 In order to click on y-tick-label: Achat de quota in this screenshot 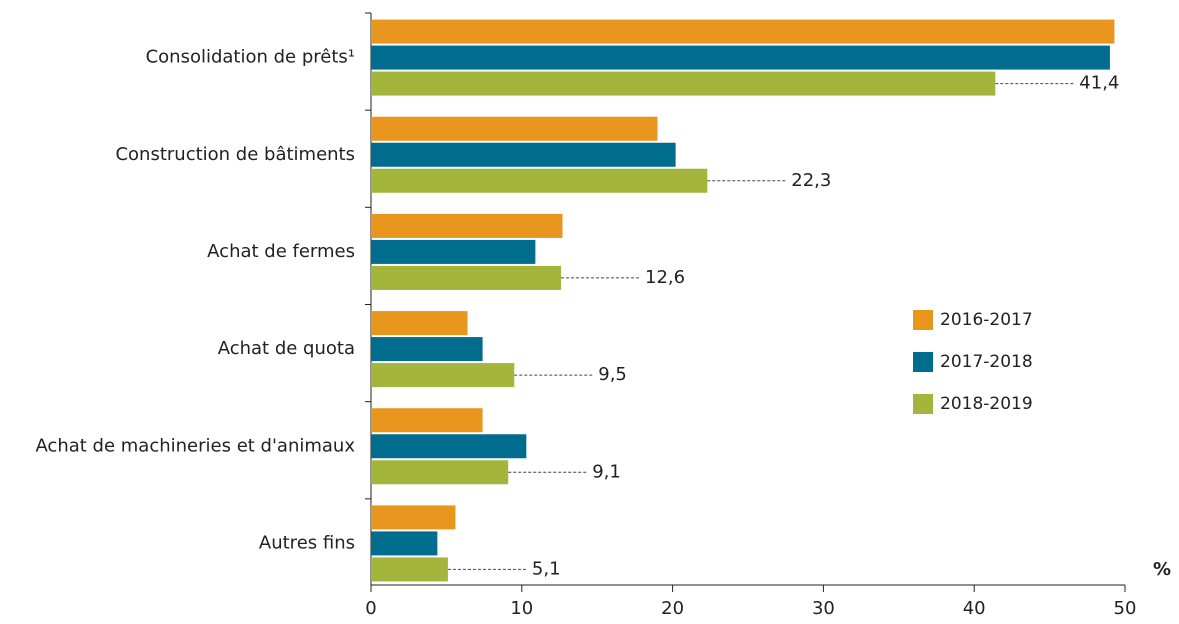, I will do `click(286, 348)`.